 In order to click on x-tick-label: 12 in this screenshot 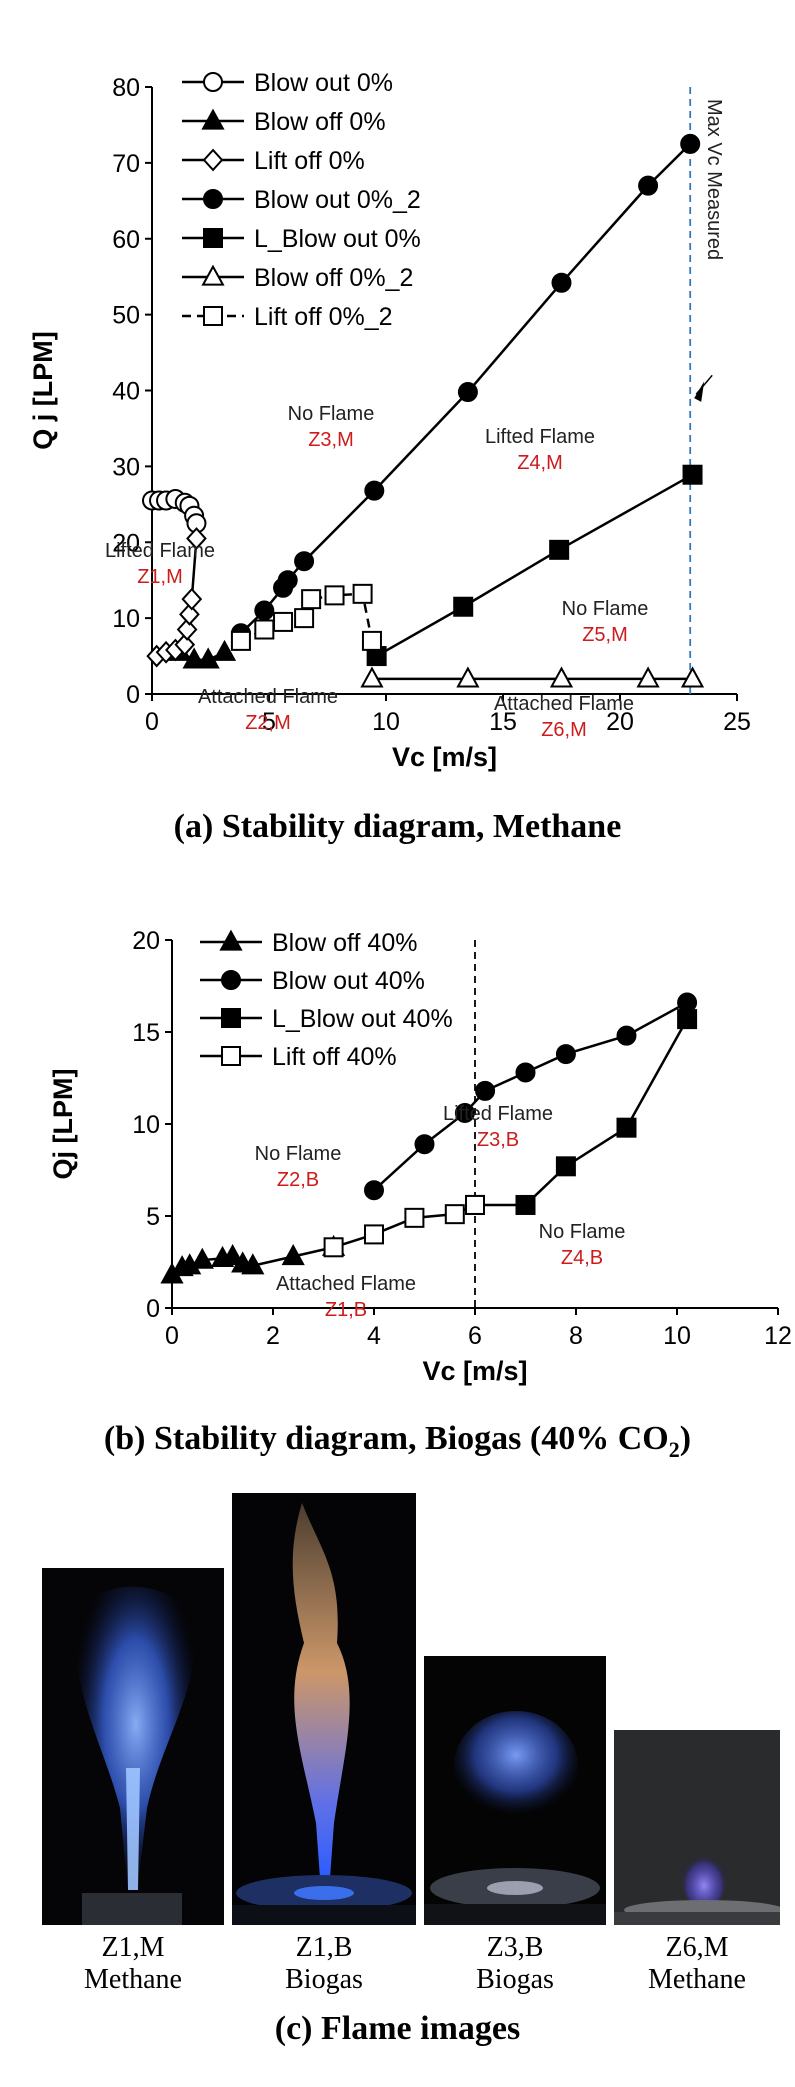, I will do `click(778, 1336)`.